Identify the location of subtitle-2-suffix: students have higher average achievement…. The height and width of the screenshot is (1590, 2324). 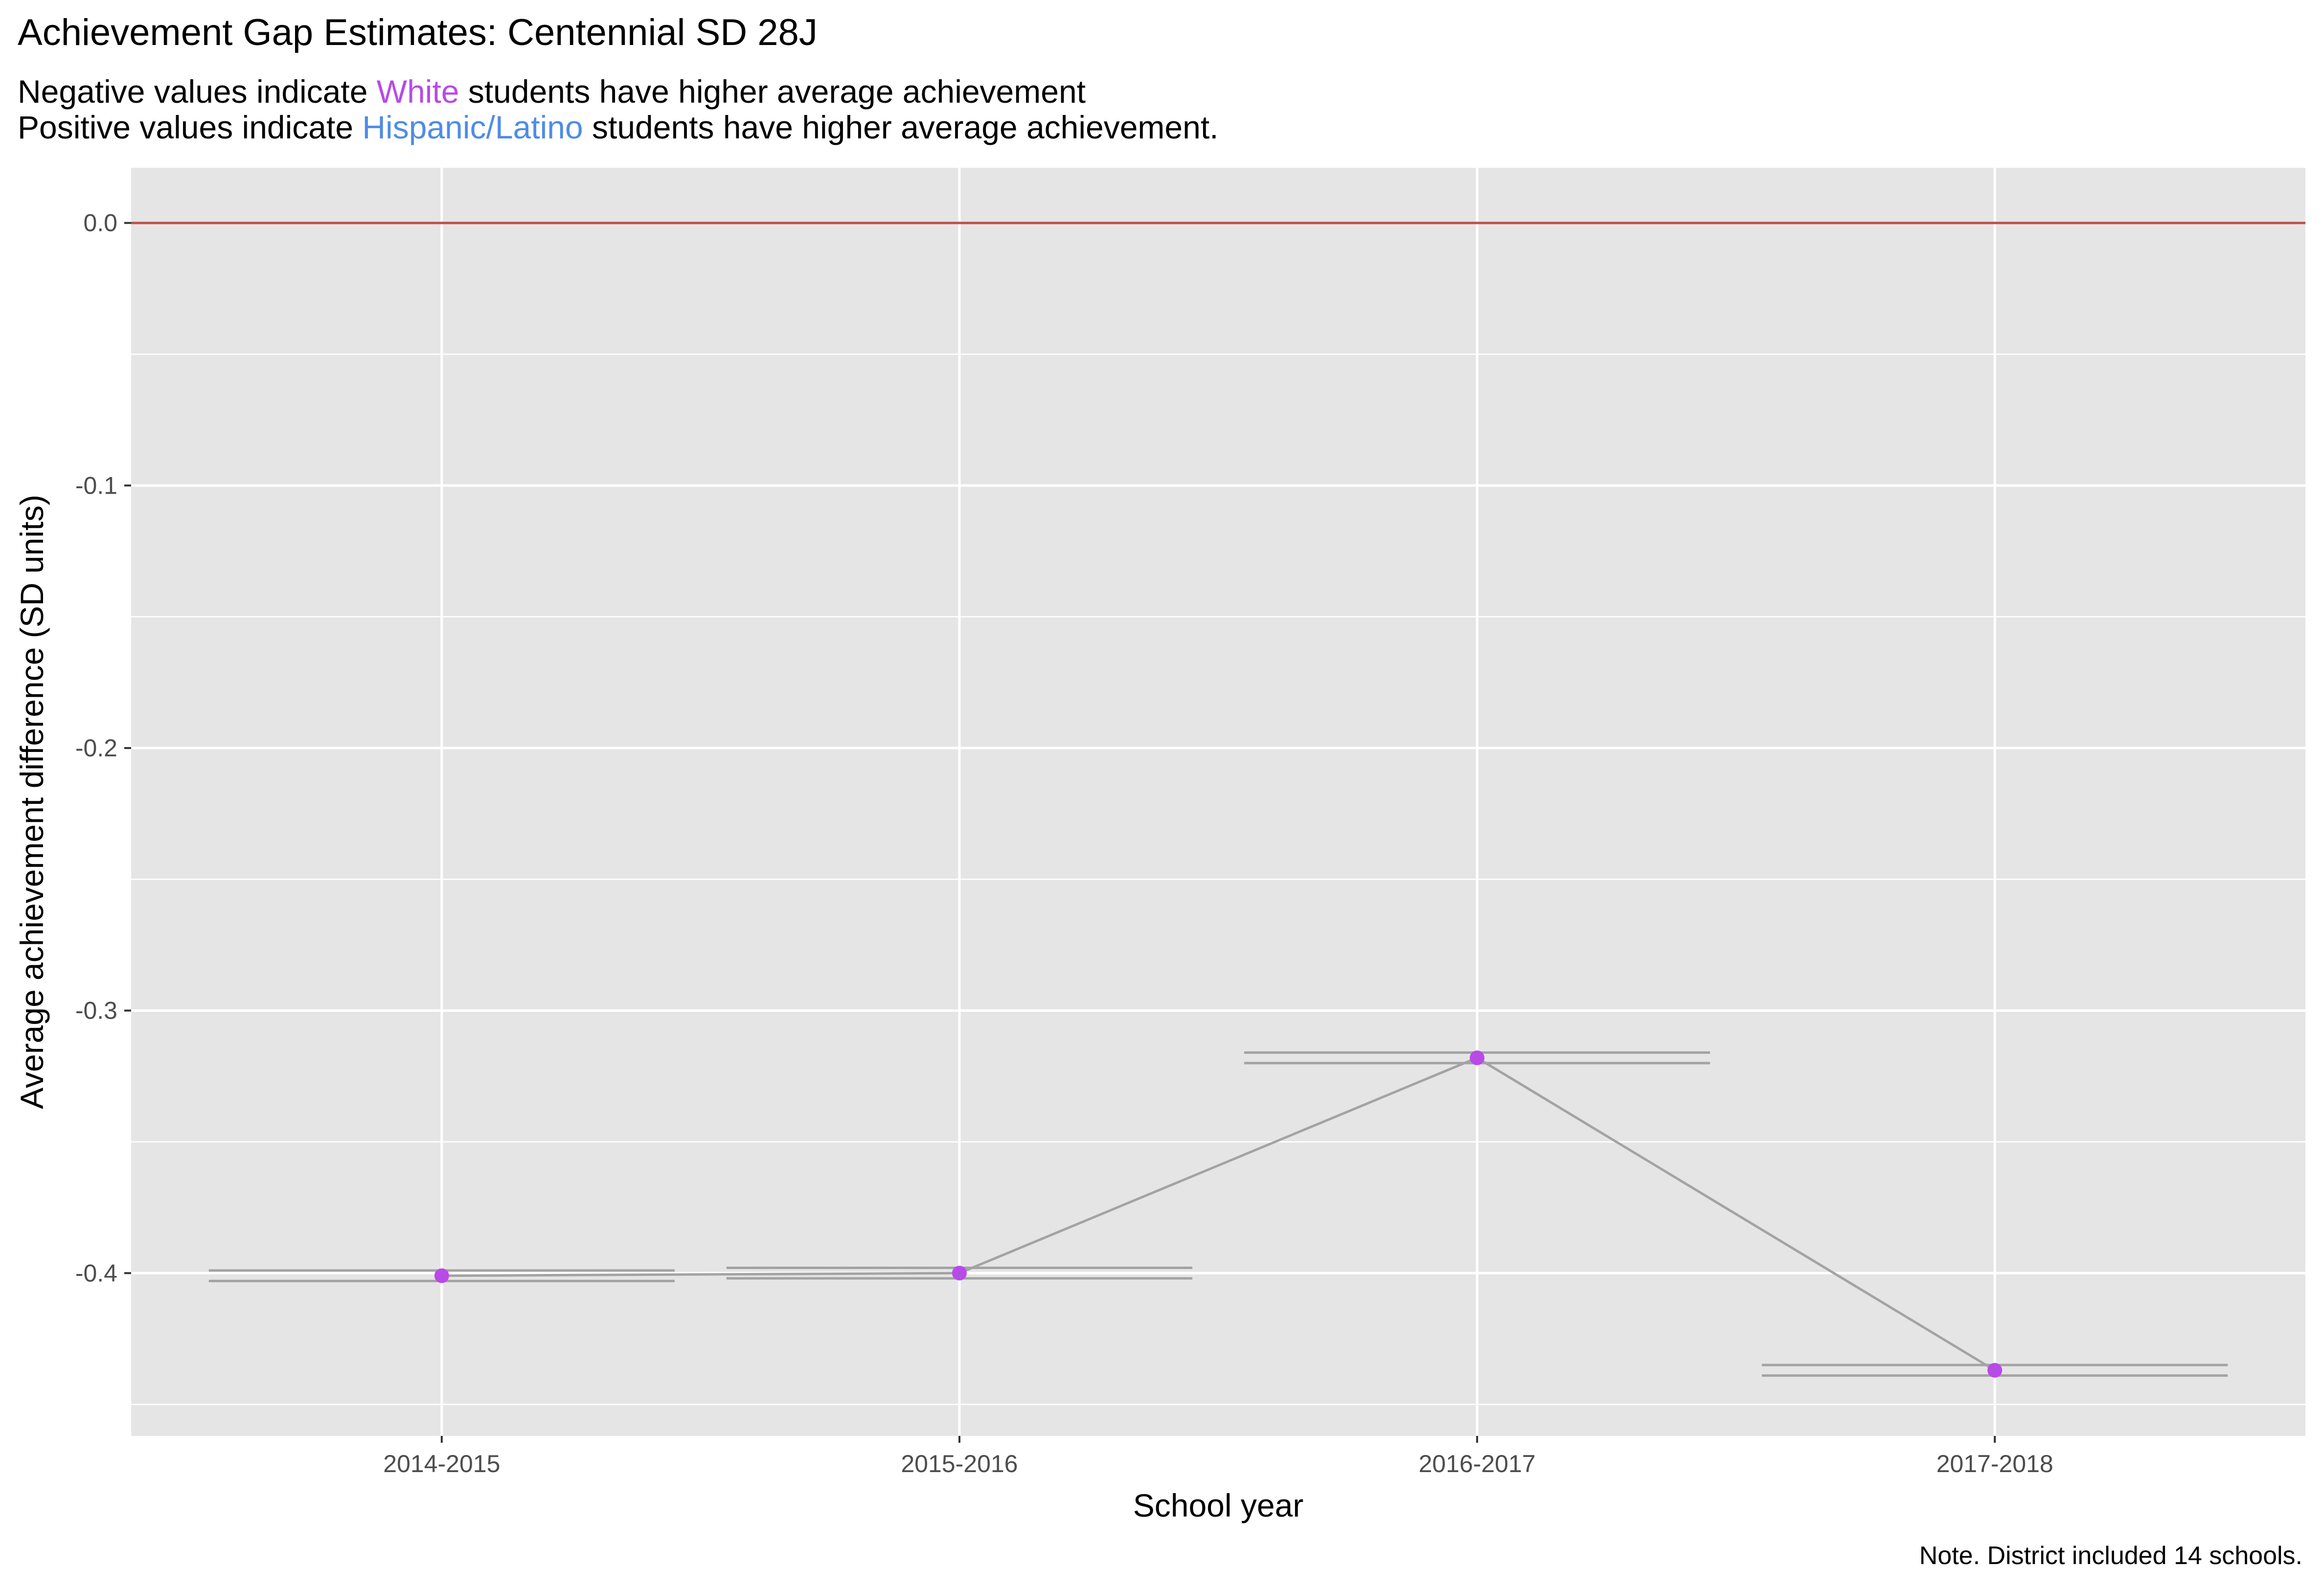
(901, 127).